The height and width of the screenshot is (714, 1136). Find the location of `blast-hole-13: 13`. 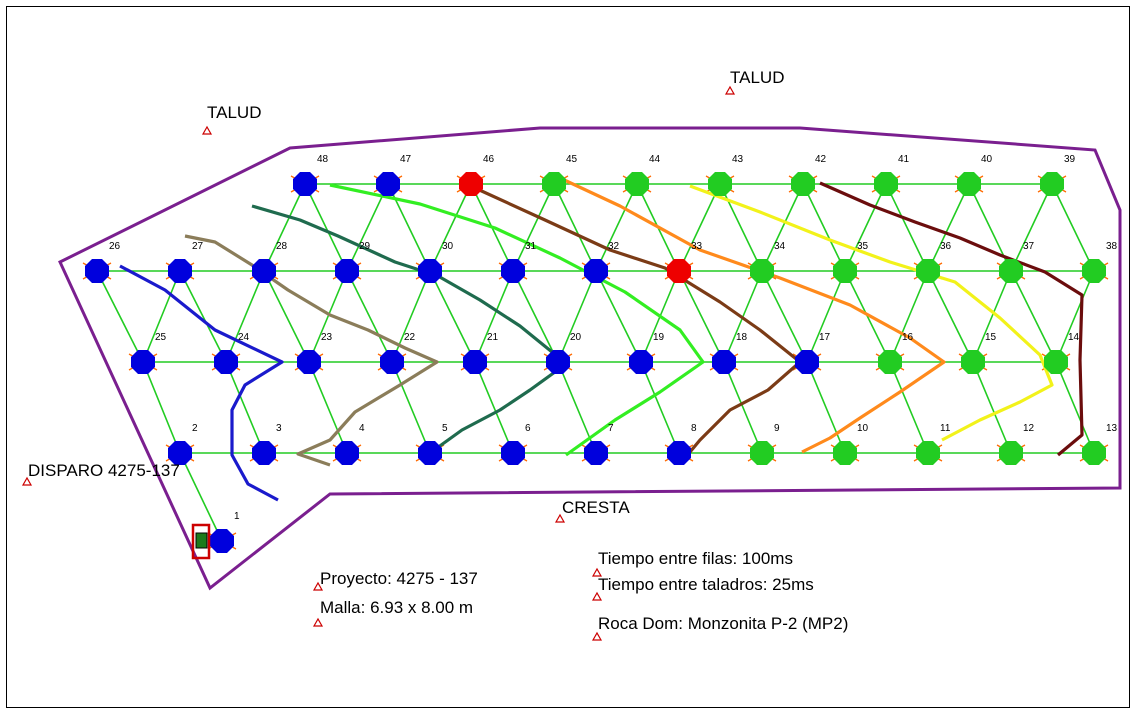

blast-hole-13: 13 is located at coordinates (1100, 444).